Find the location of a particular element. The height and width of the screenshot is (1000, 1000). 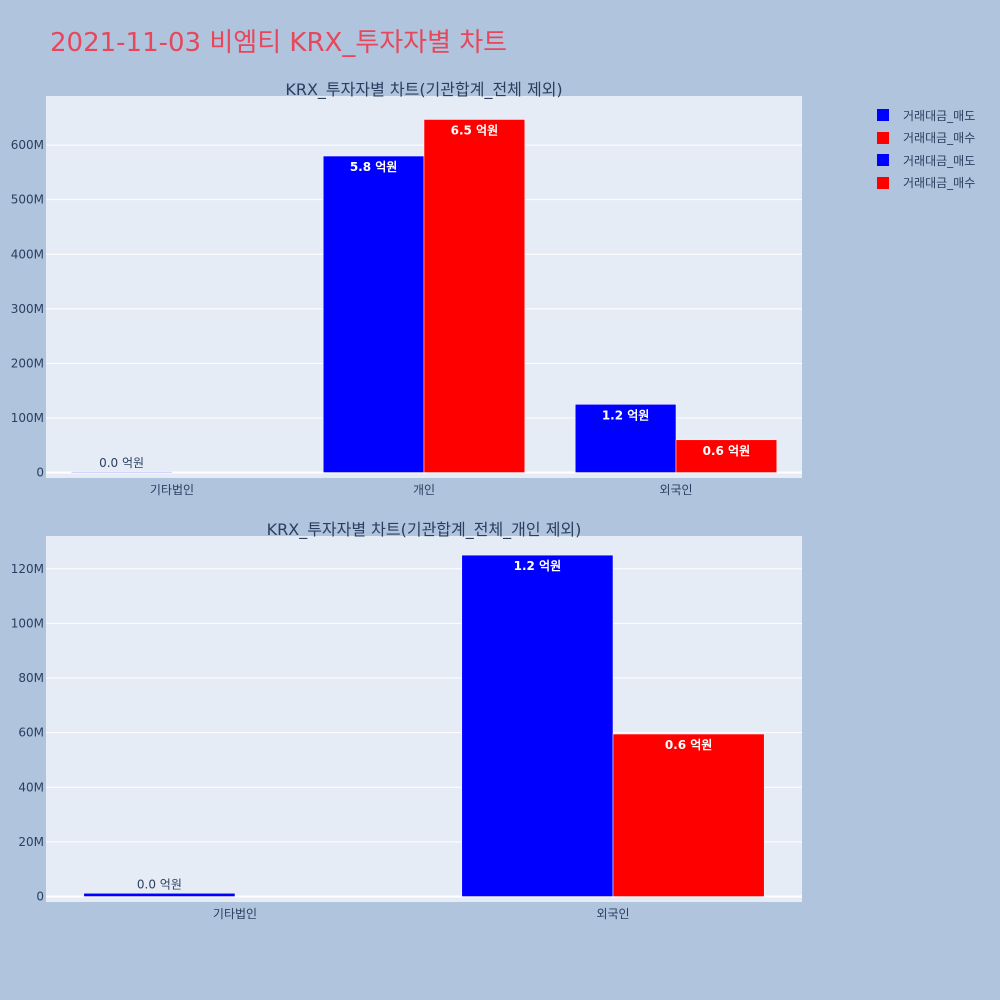

data-label: 6.5 억원 is located at coordinates (475, 130).